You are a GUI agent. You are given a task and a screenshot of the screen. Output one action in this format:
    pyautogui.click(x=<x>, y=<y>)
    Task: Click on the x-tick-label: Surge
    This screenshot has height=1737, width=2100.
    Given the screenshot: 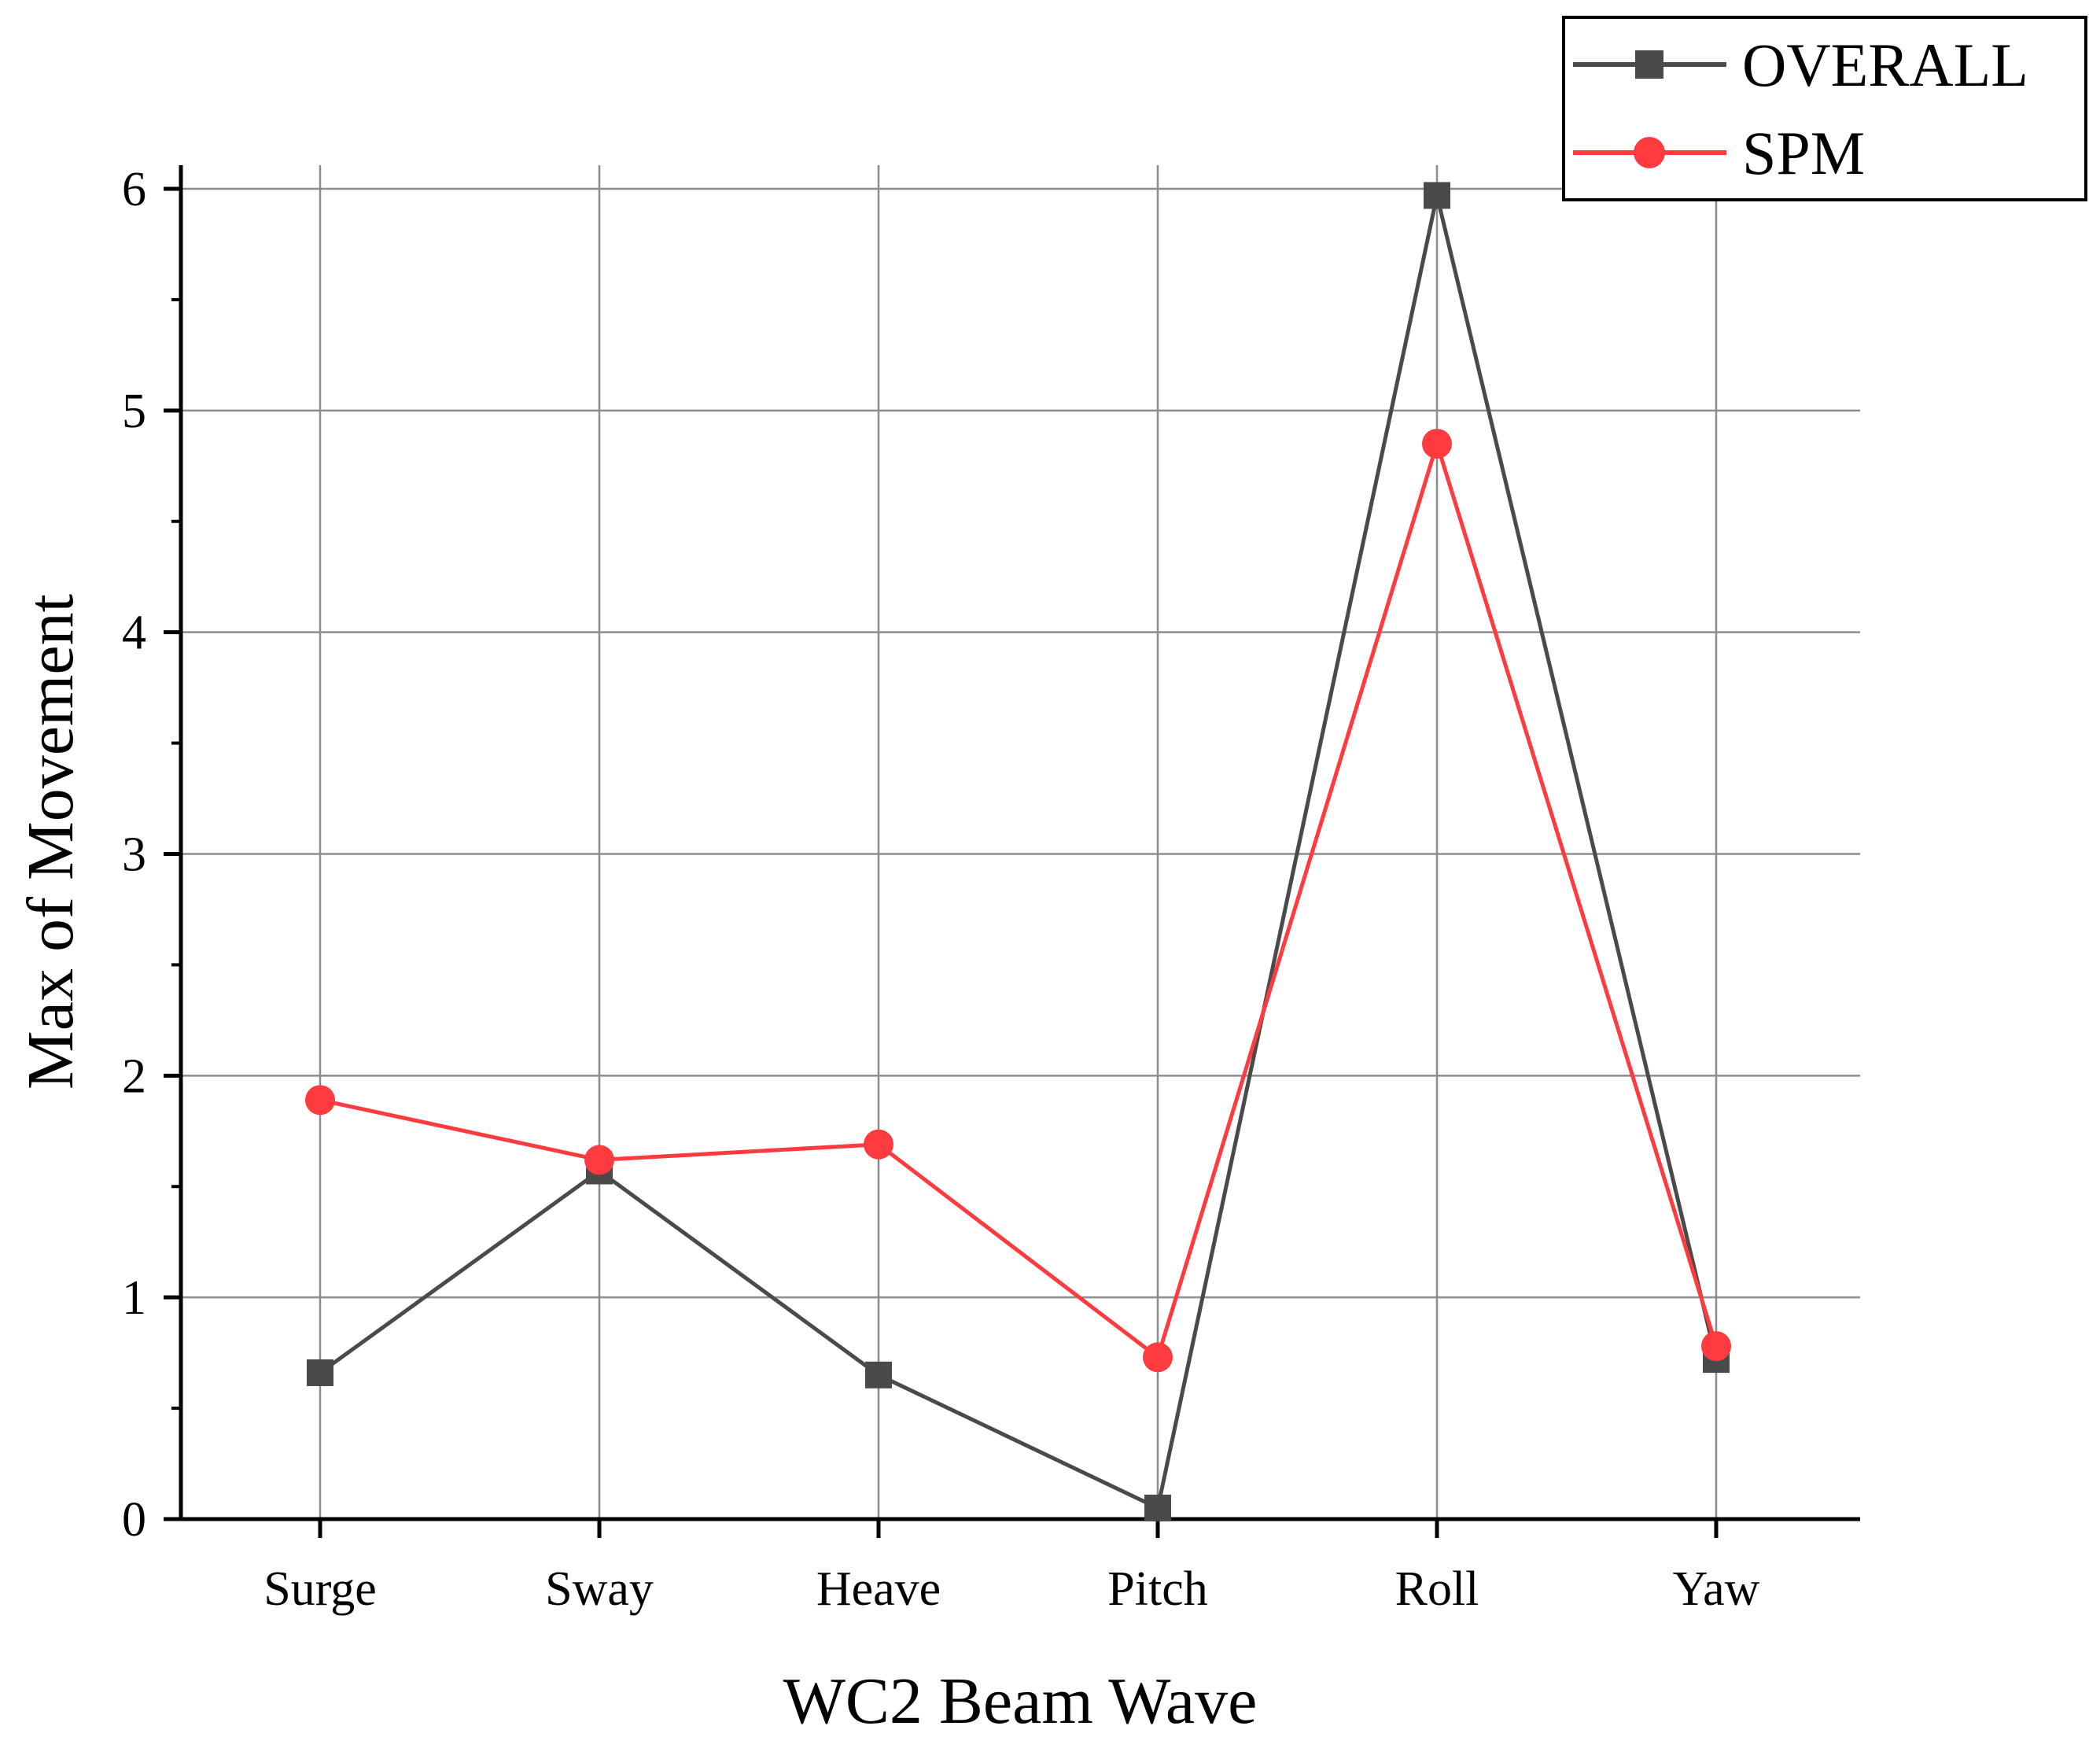 What is the action you would take?
    pyautogui.click(x=320, y=1589)
    